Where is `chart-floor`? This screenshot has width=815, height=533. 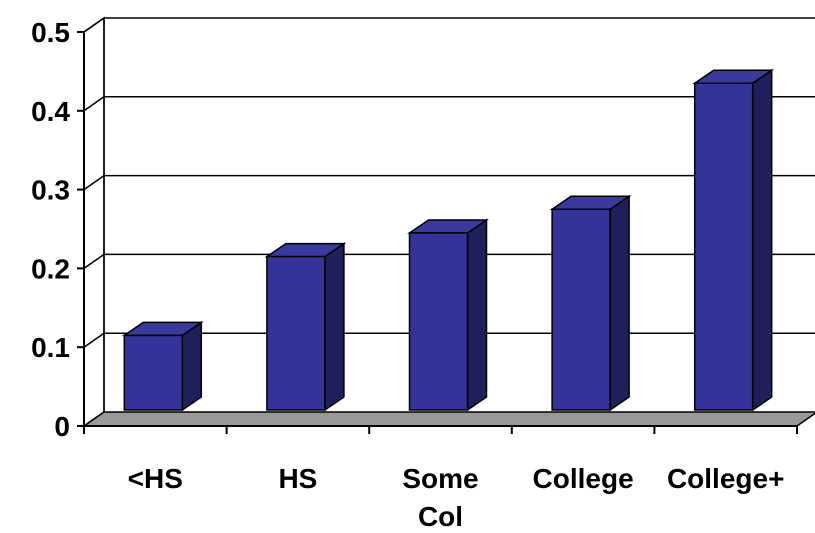
chart-floor is located at coordinates (449, 419).